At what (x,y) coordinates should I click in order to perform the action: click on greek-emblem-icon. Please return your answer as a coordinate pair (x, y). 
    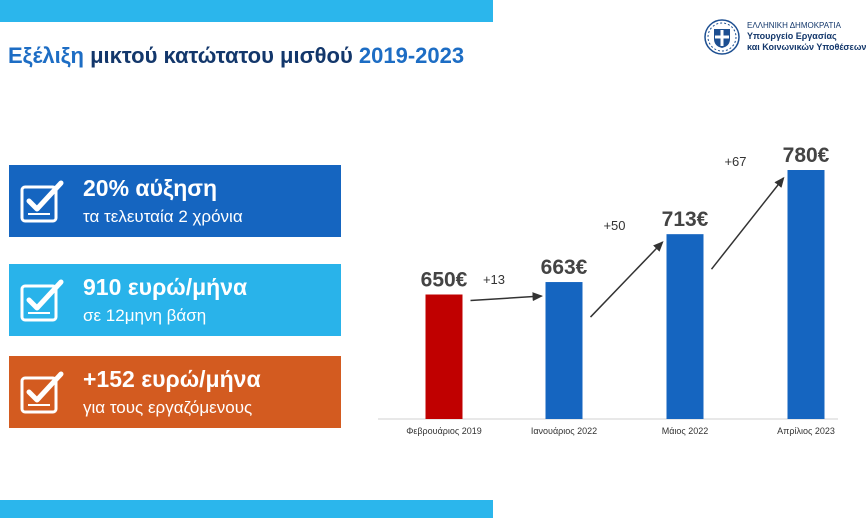
    Looking at the image, I should click on (722, 37).